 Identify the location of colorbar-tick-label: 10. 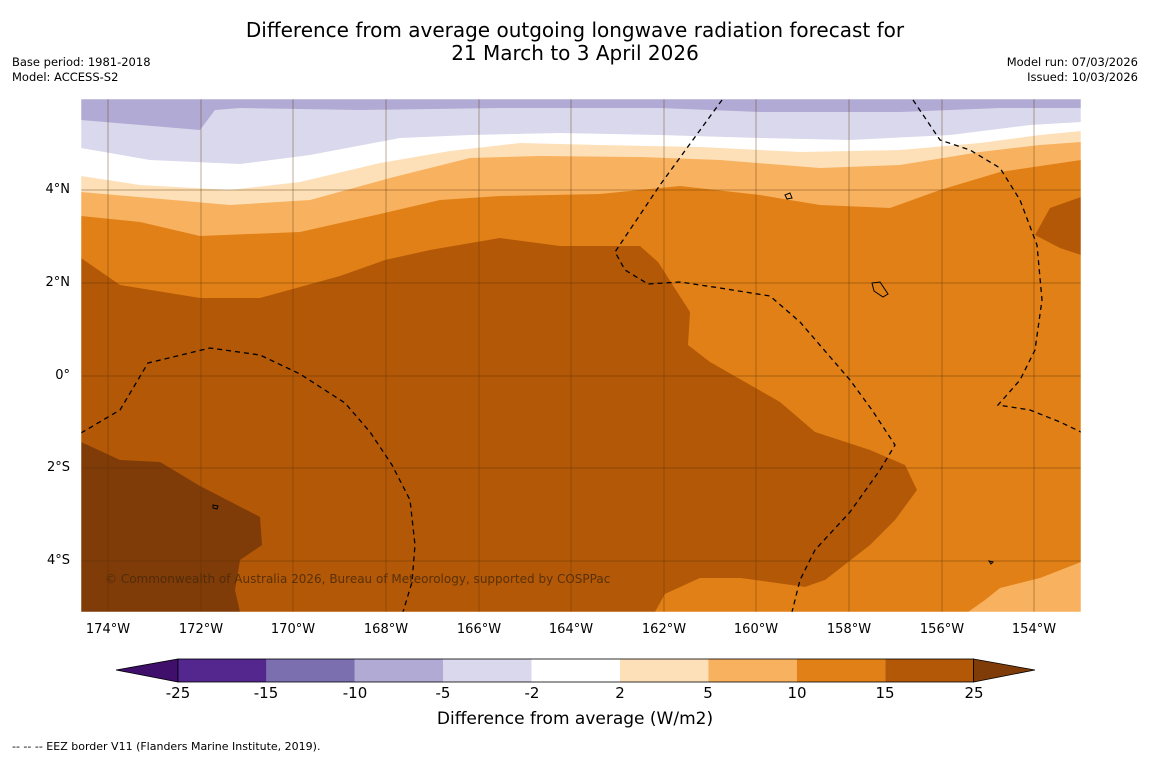
(797, 693).